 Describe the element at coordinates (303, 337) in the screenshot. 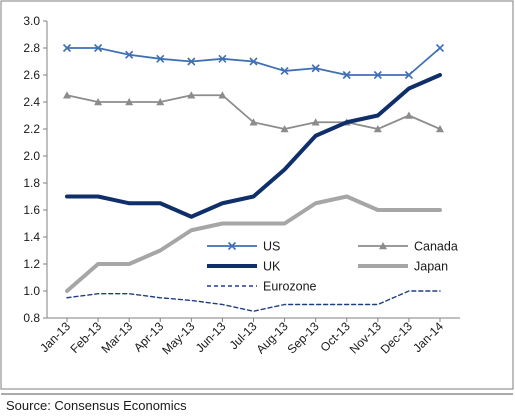

I see `x-tick-label: Sep-13` at that location.